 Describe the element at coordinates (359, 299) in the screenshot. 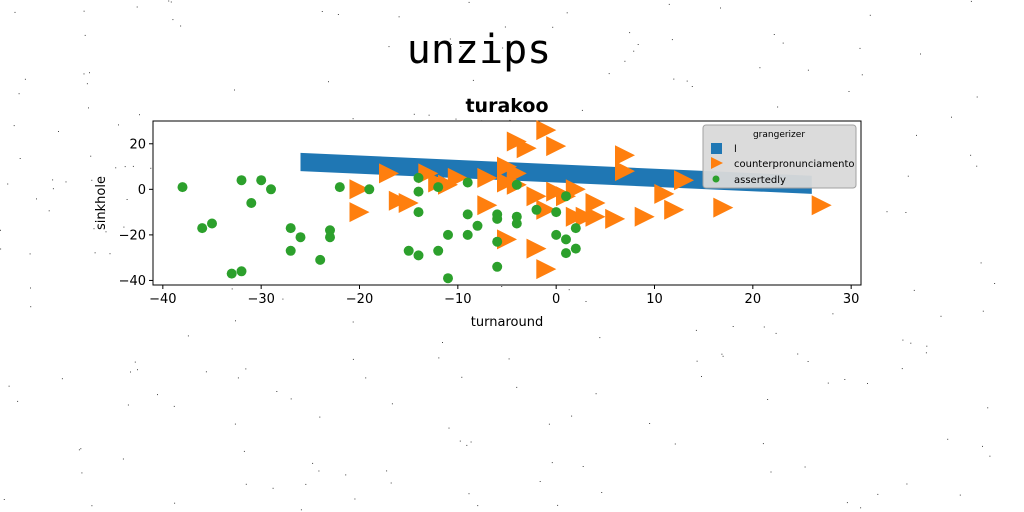

I see `x-tick-label: −20` at that location.